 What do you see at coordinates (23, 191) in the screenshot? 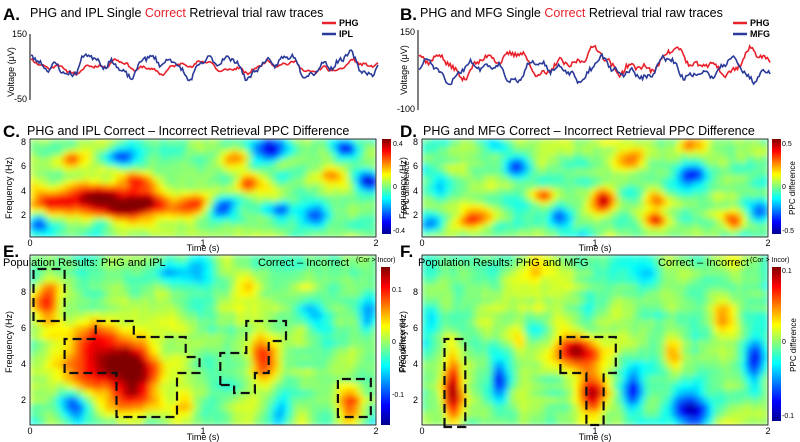
I see `panel-c-ytick-4: 4` at bounding box center [23, 191].